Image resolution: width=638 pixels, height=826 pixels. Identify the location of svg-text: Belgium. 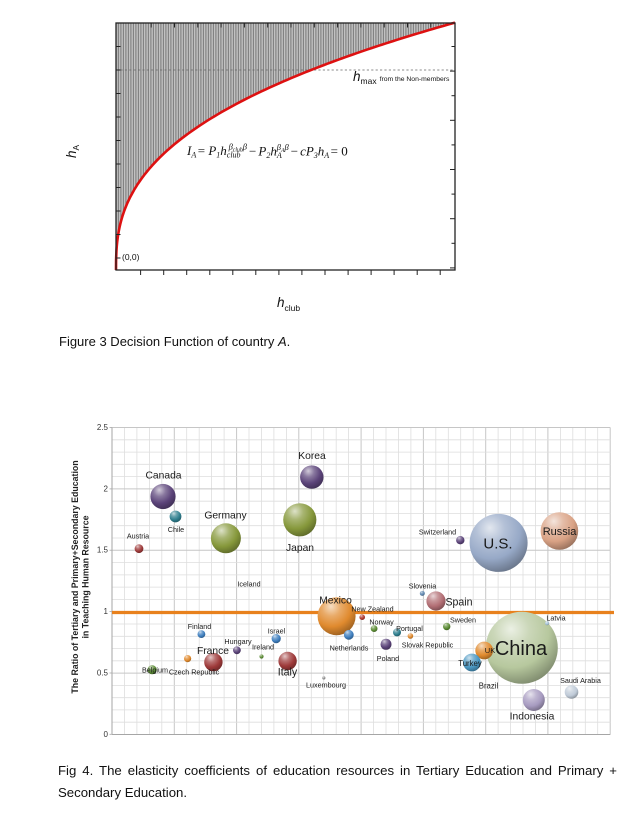
(155, 670).